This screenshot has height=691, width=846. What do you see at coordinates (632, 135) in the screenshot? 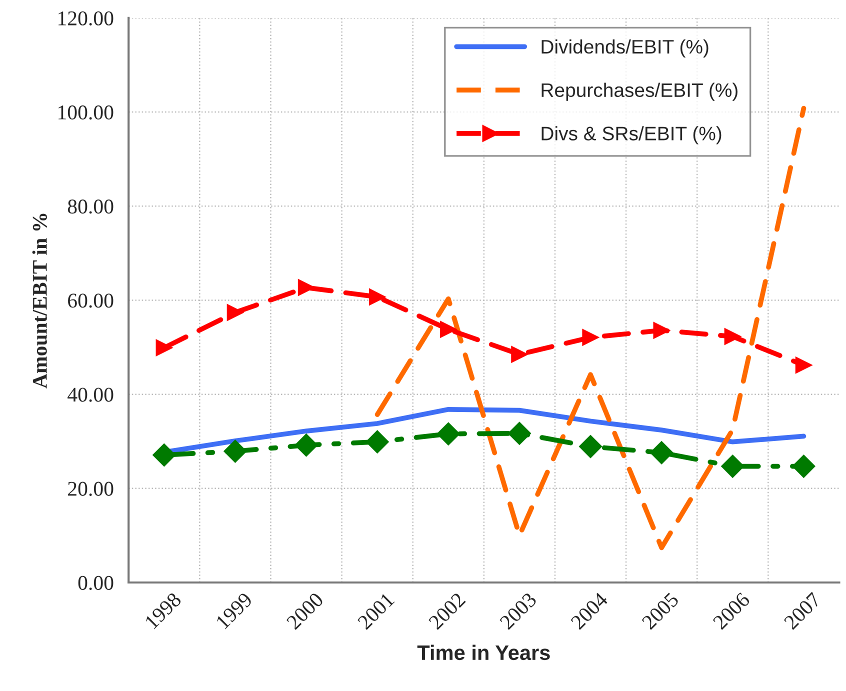
I see `legend-label: Divs & SRs/EBIT (%)` at bounding box center [632, 135].